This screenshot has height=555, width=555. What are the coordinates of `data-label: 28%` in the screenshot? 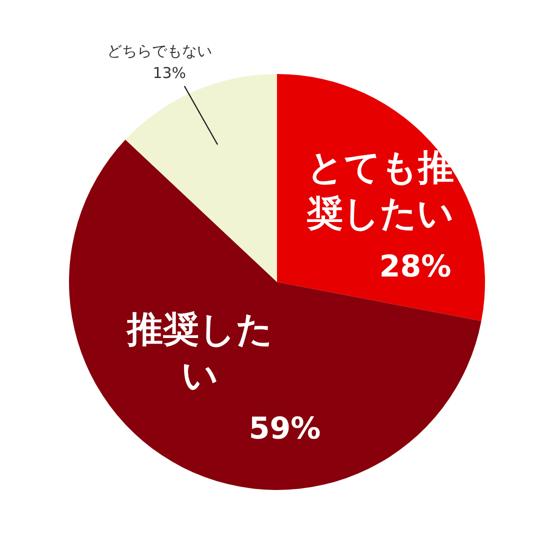 It's located at (415, 267).